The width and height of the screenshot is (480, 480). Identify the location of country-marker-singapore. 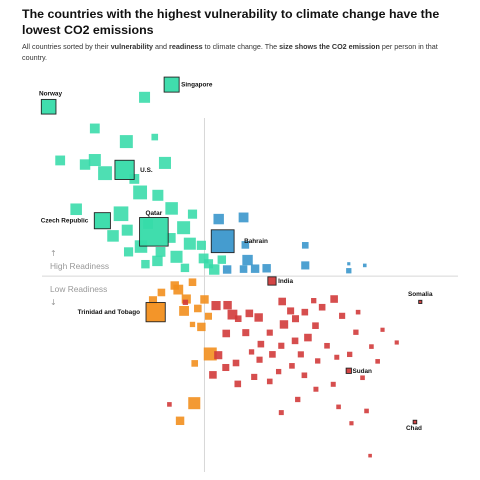
(171, 84).